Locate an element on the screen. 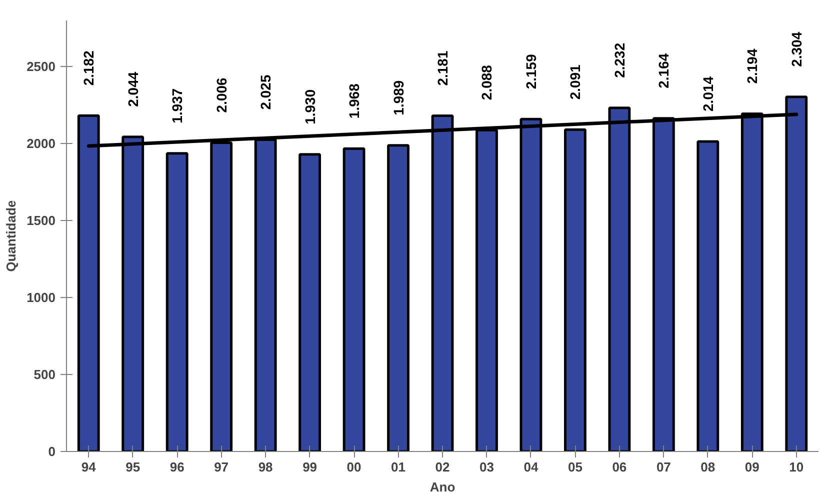 The width and height of the screenshot is (838, 497). x-tick-label: 07 is located at coordinates (663, 467).